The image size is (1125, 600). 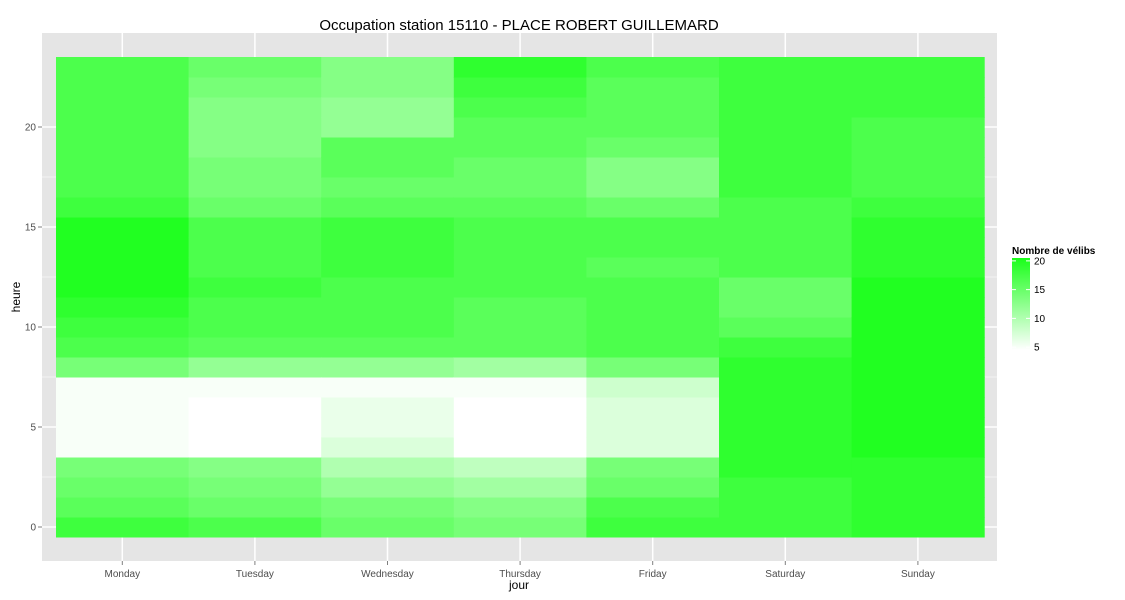 What do you see at coordinates (33, 428) in the screenshot?
I see `y-tick-label: 5` at bounding box center [33, 428].